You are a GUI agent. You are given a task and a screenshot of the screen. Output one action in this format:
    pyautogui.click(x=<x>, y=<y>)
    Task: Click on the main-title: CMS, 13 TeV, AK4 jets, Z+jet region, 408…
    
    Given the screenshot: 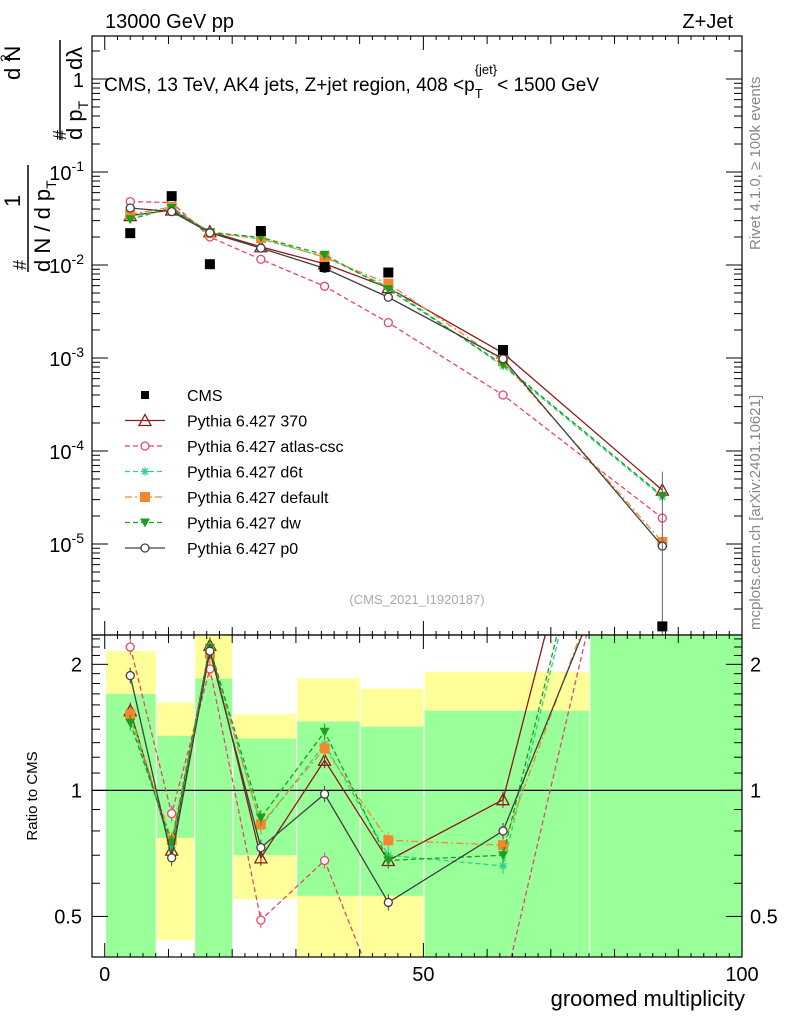 What is the action you would take?
    pyautogui.click(x=351, y=81)
    